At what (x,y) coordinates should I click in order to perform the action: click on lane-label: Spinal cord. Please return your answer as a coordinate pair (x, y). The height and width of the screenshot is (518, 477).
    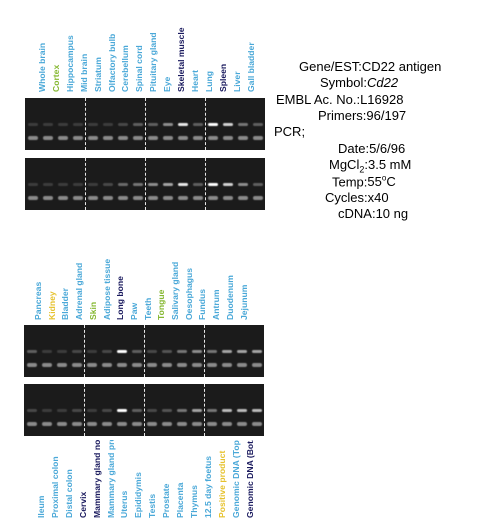
    Looking at the image, I should click on (139, 68).